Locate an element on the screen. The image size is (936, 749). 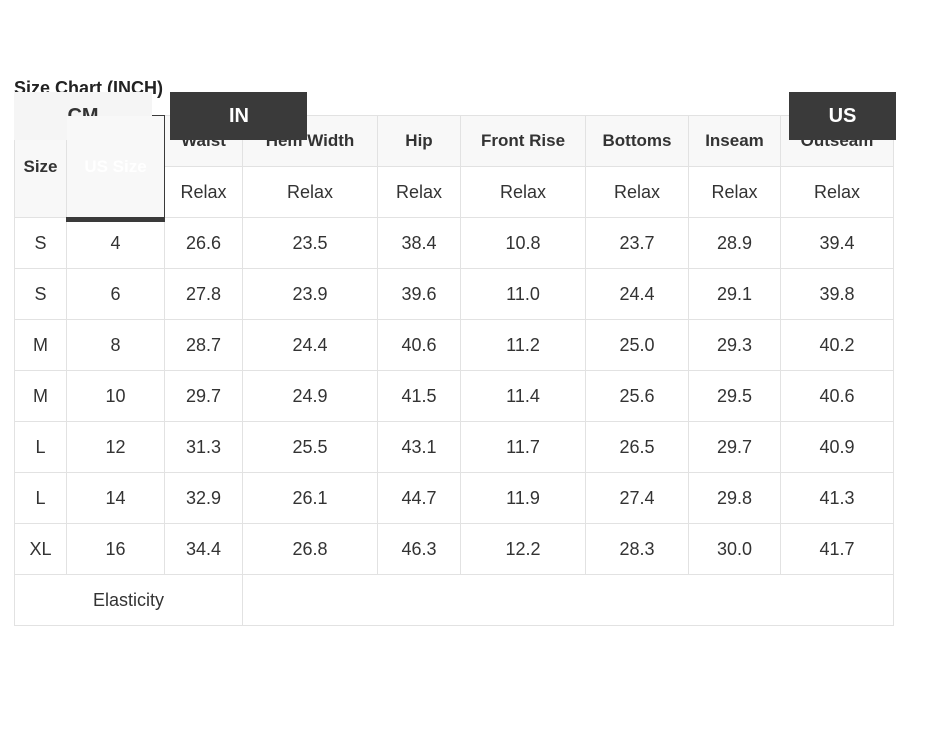
unit-toggle-bar: CM IN US is located at coordinates (455, 116).